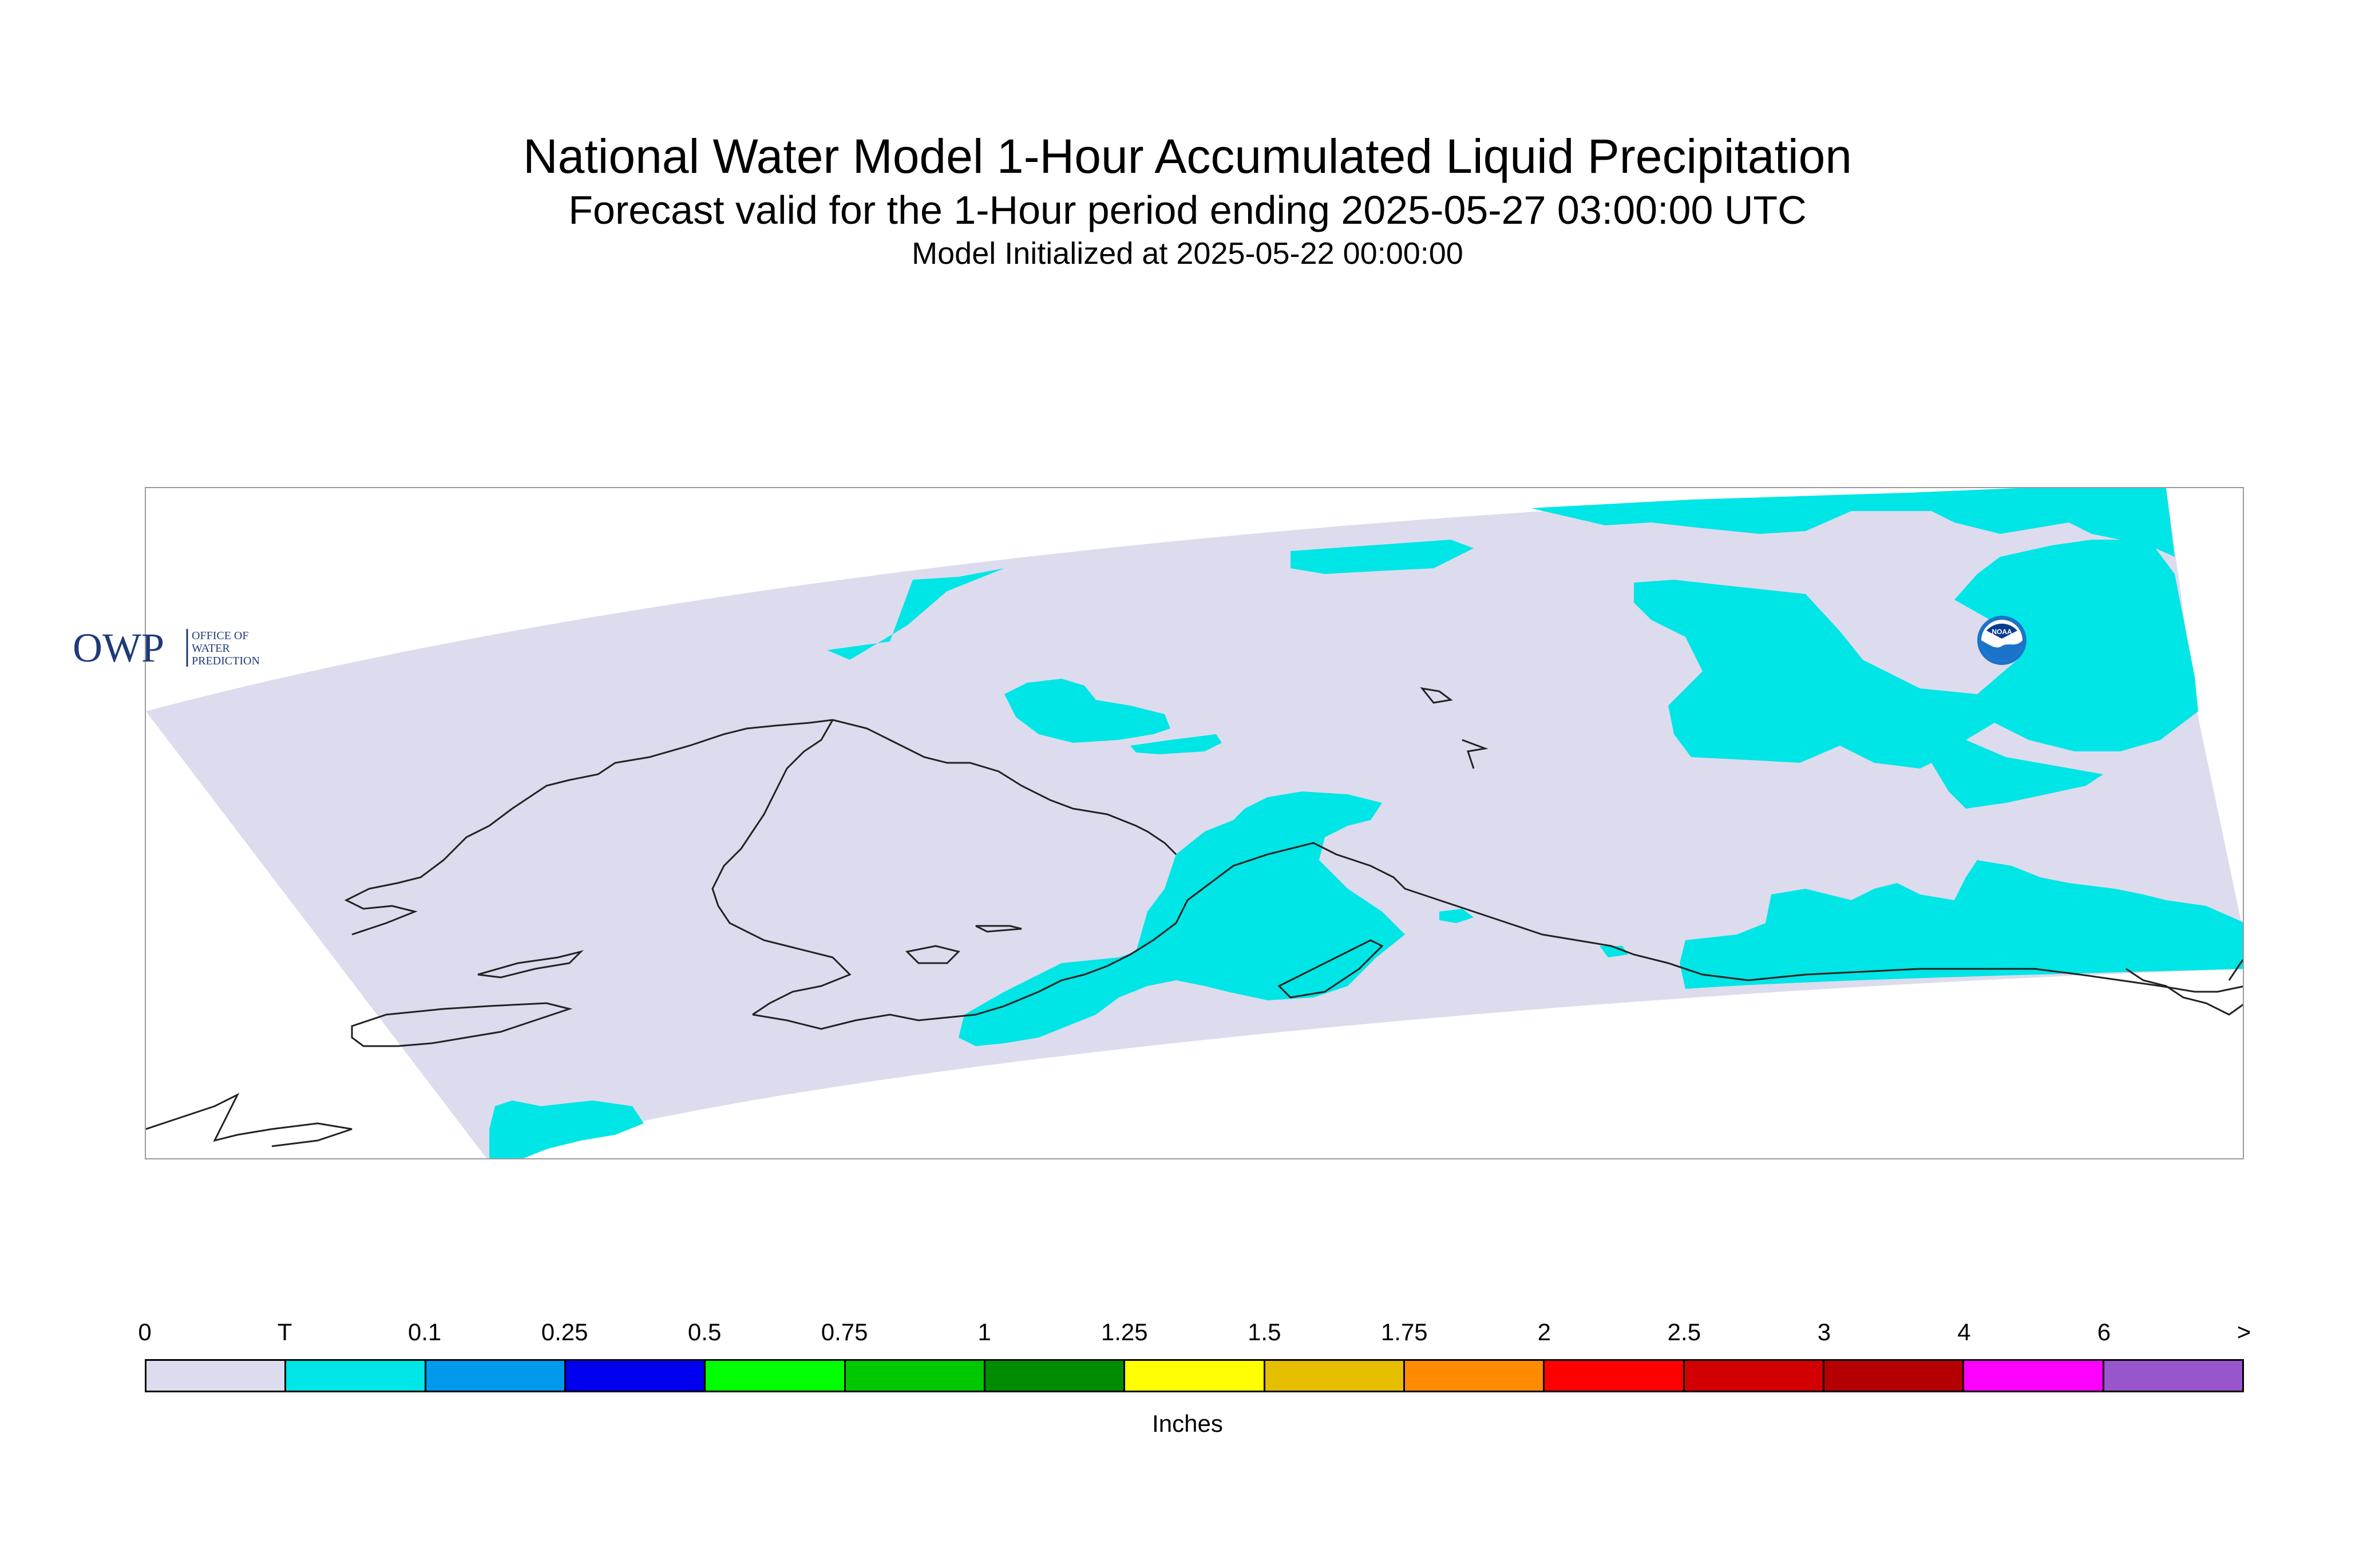 Image resolution: width=2375 pixels, height=1568 pixels. I want to click on legend-tick-label: 1.5, so click(1265, 1331).